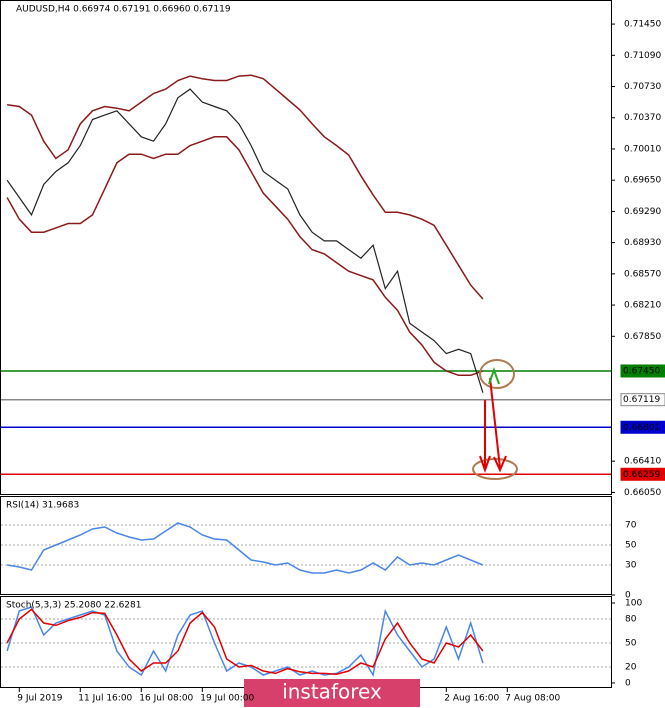  Describe the element at coordinates (631, 668) in the screenshot. I see `y-tick-label: 20` at that location.